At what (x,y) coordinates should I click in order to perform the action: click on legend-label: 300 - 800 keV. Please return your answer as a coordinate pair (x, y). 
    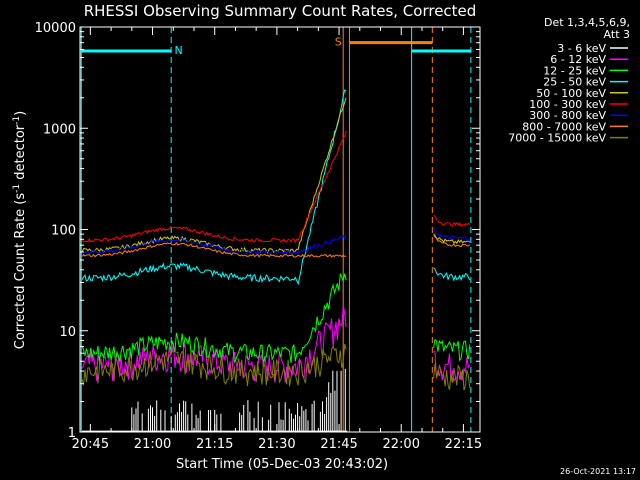
    Looking at the image, I should click on (567, 115).